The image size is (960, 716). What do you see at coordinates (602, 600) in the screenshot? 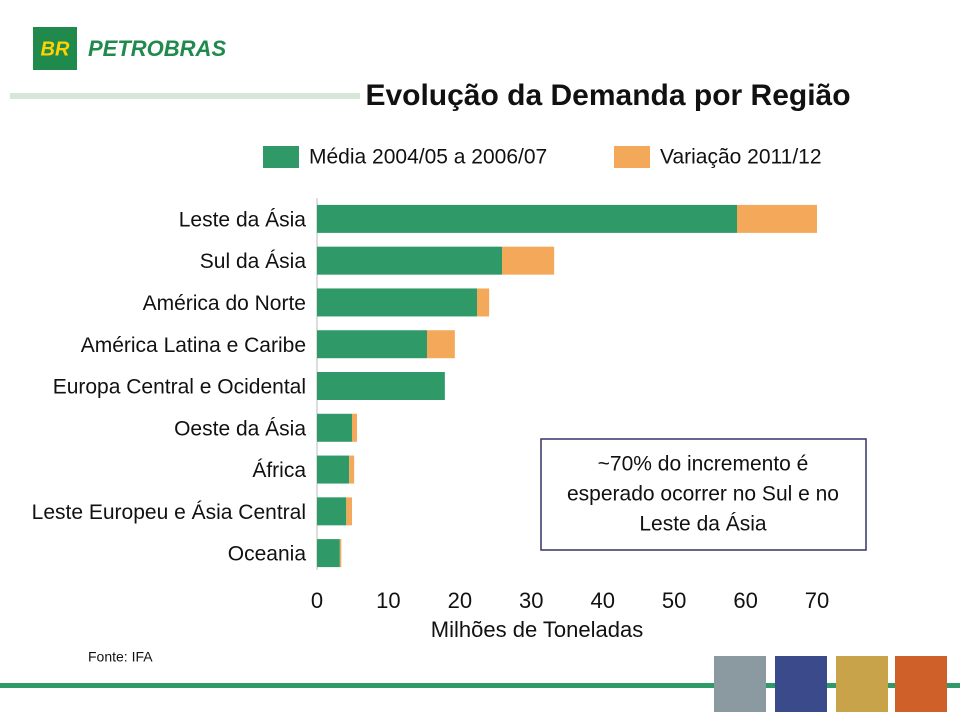
I see `x-tick-label: 40` at bounding box center [602, 600].